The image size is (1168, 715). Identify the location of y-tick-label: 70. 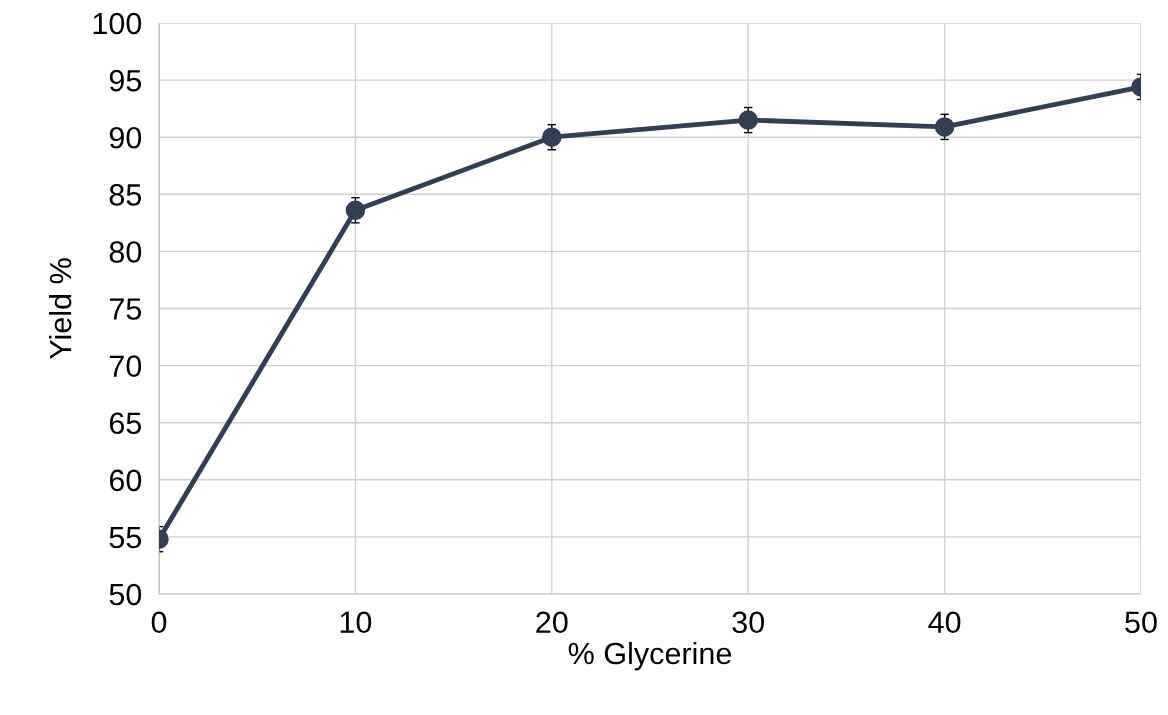
(125, 366).